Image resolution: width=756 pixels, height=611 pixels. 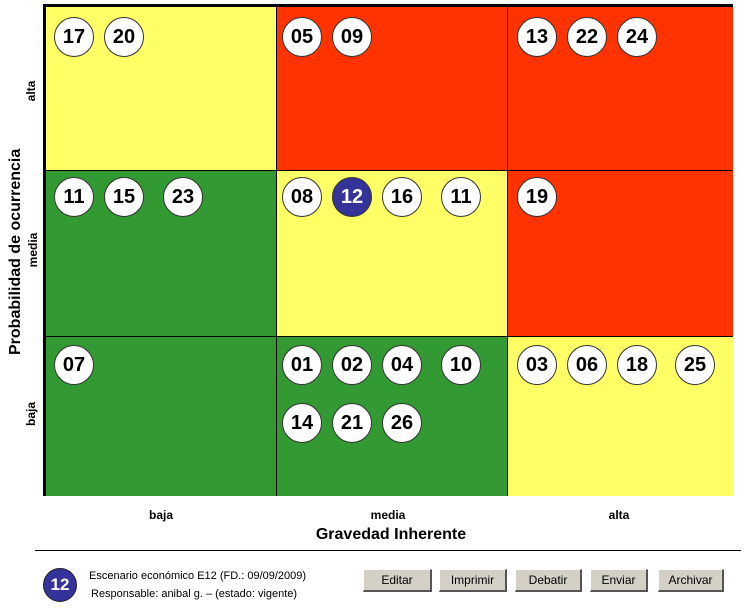 I want to click on risk-ball: 18, so click(x=637, y=365).